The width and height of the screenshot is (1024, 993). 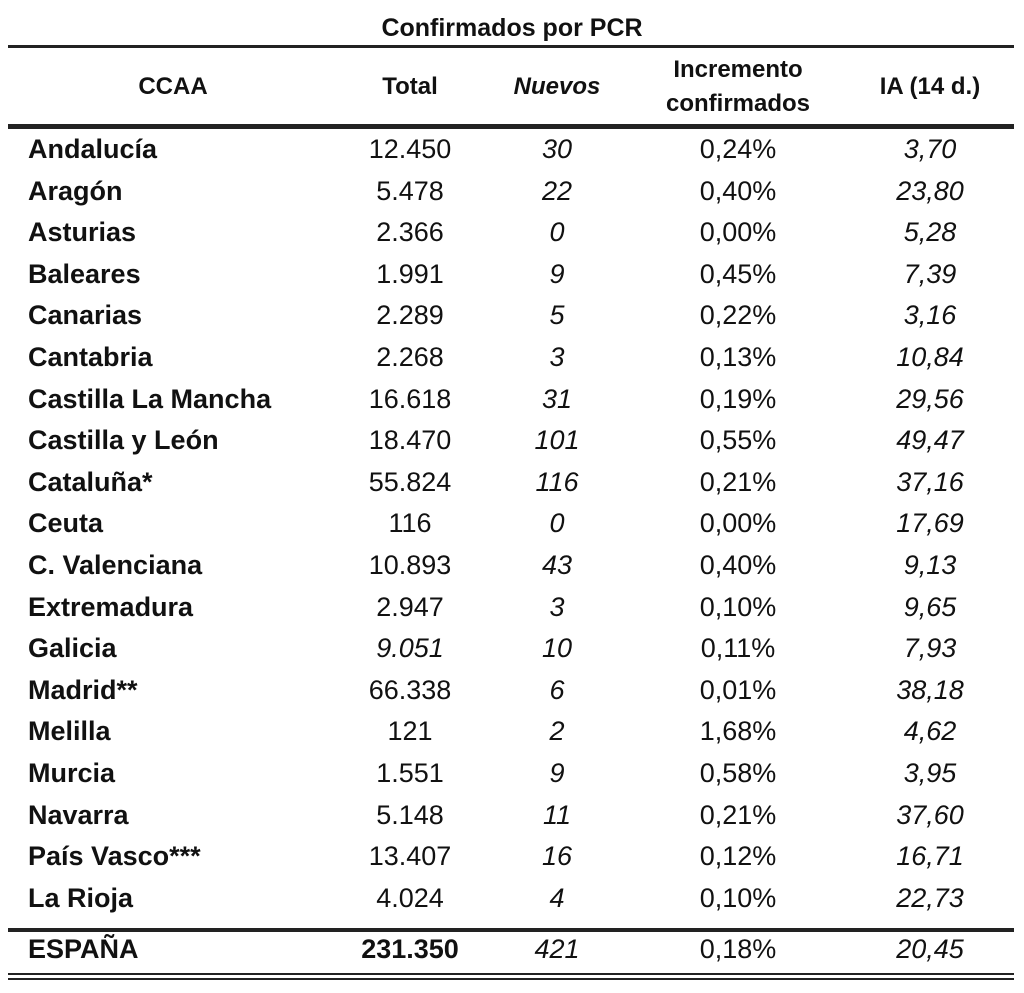 What do you see at coordinates (410, 190) in the screenshot?
I see `cell-total: 5.478` at bounding box center [410, 190].